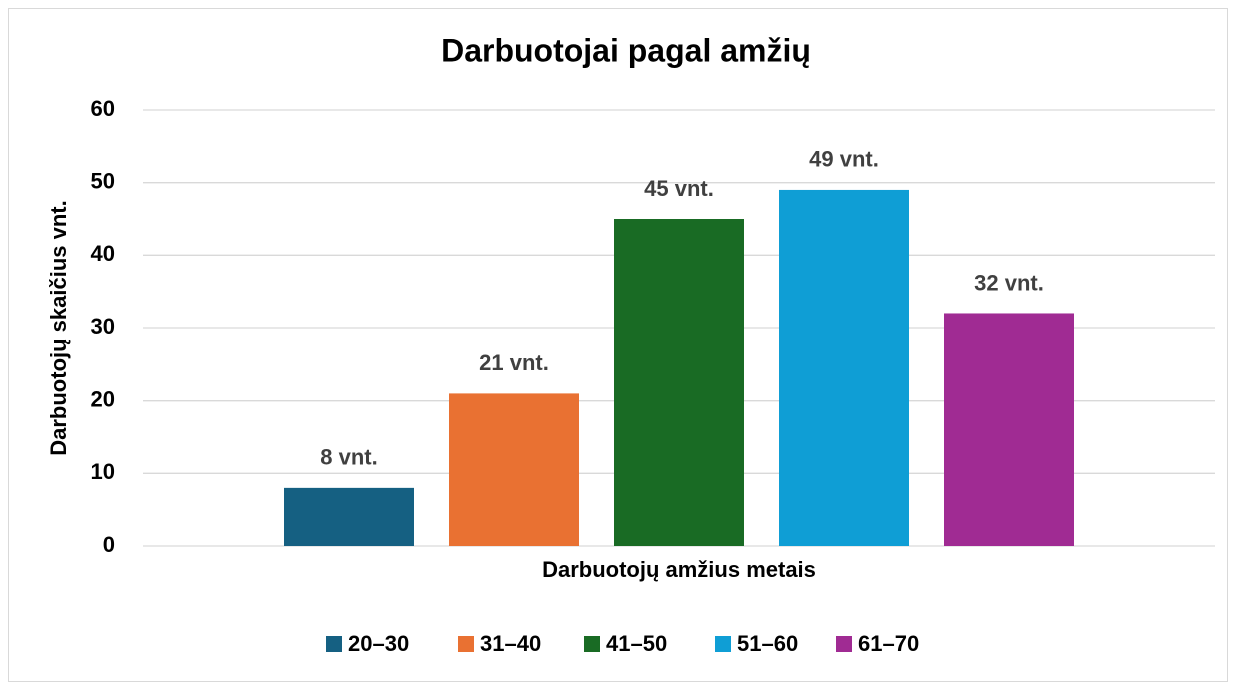 Image resolution: width=1234 pixels, height=682 pixels. I want to click on data-label: 8 vnt., so click(348, 457).